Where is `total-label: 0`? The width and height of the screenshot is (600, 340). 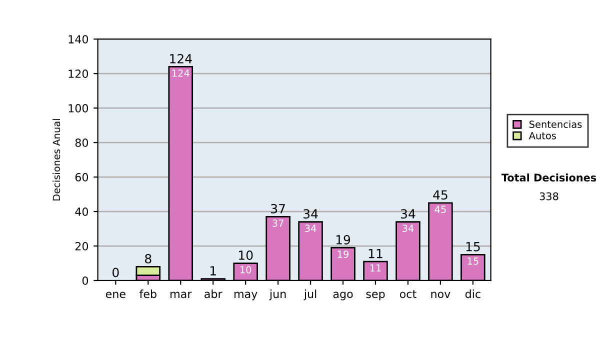 total-label: 0 is located at coordinates (115, 273).